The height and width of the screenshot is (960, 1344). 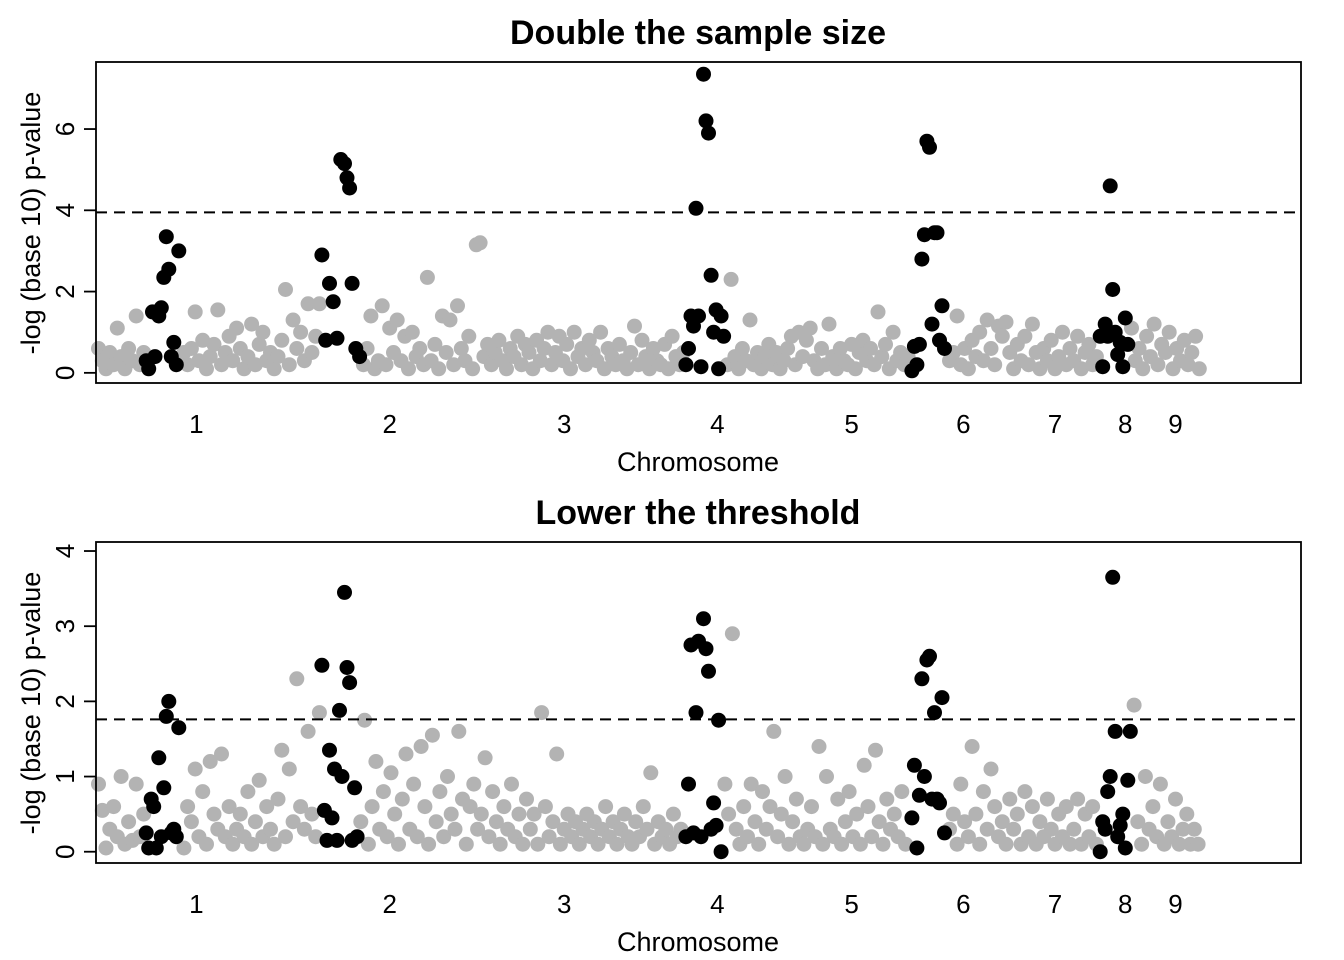 What do you see at coordinates (65, 210) in the screenshot?
I see `y-tick-label: 4` at bounding box center [65, 210].